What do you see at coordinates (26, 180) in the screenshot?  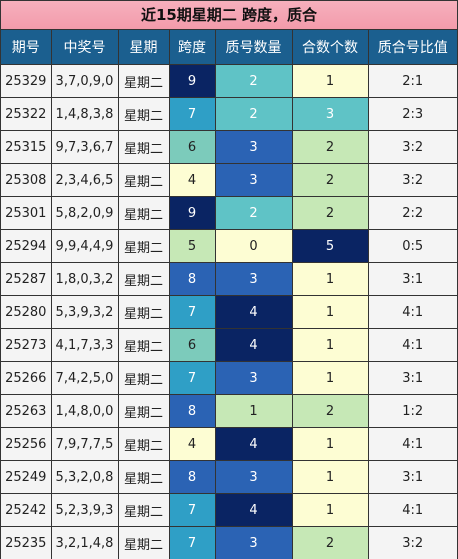 I see `cell-issue: 25308` at bounding box center [26, 180].